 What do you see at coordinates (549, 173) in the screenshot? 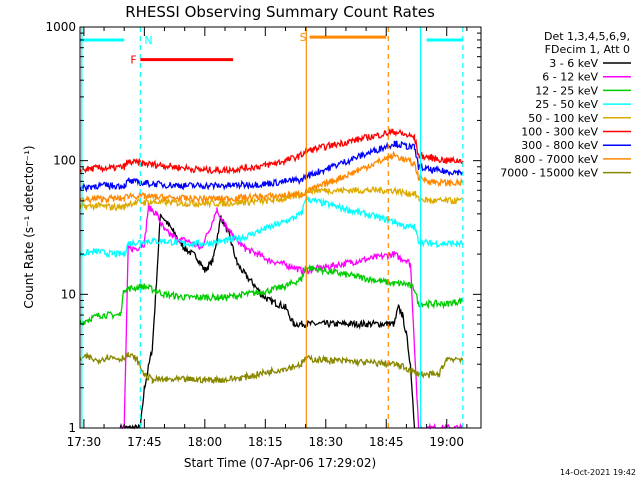
I see `legend-label: 7000 - 15000 keV` at bounding box center [549, 173].